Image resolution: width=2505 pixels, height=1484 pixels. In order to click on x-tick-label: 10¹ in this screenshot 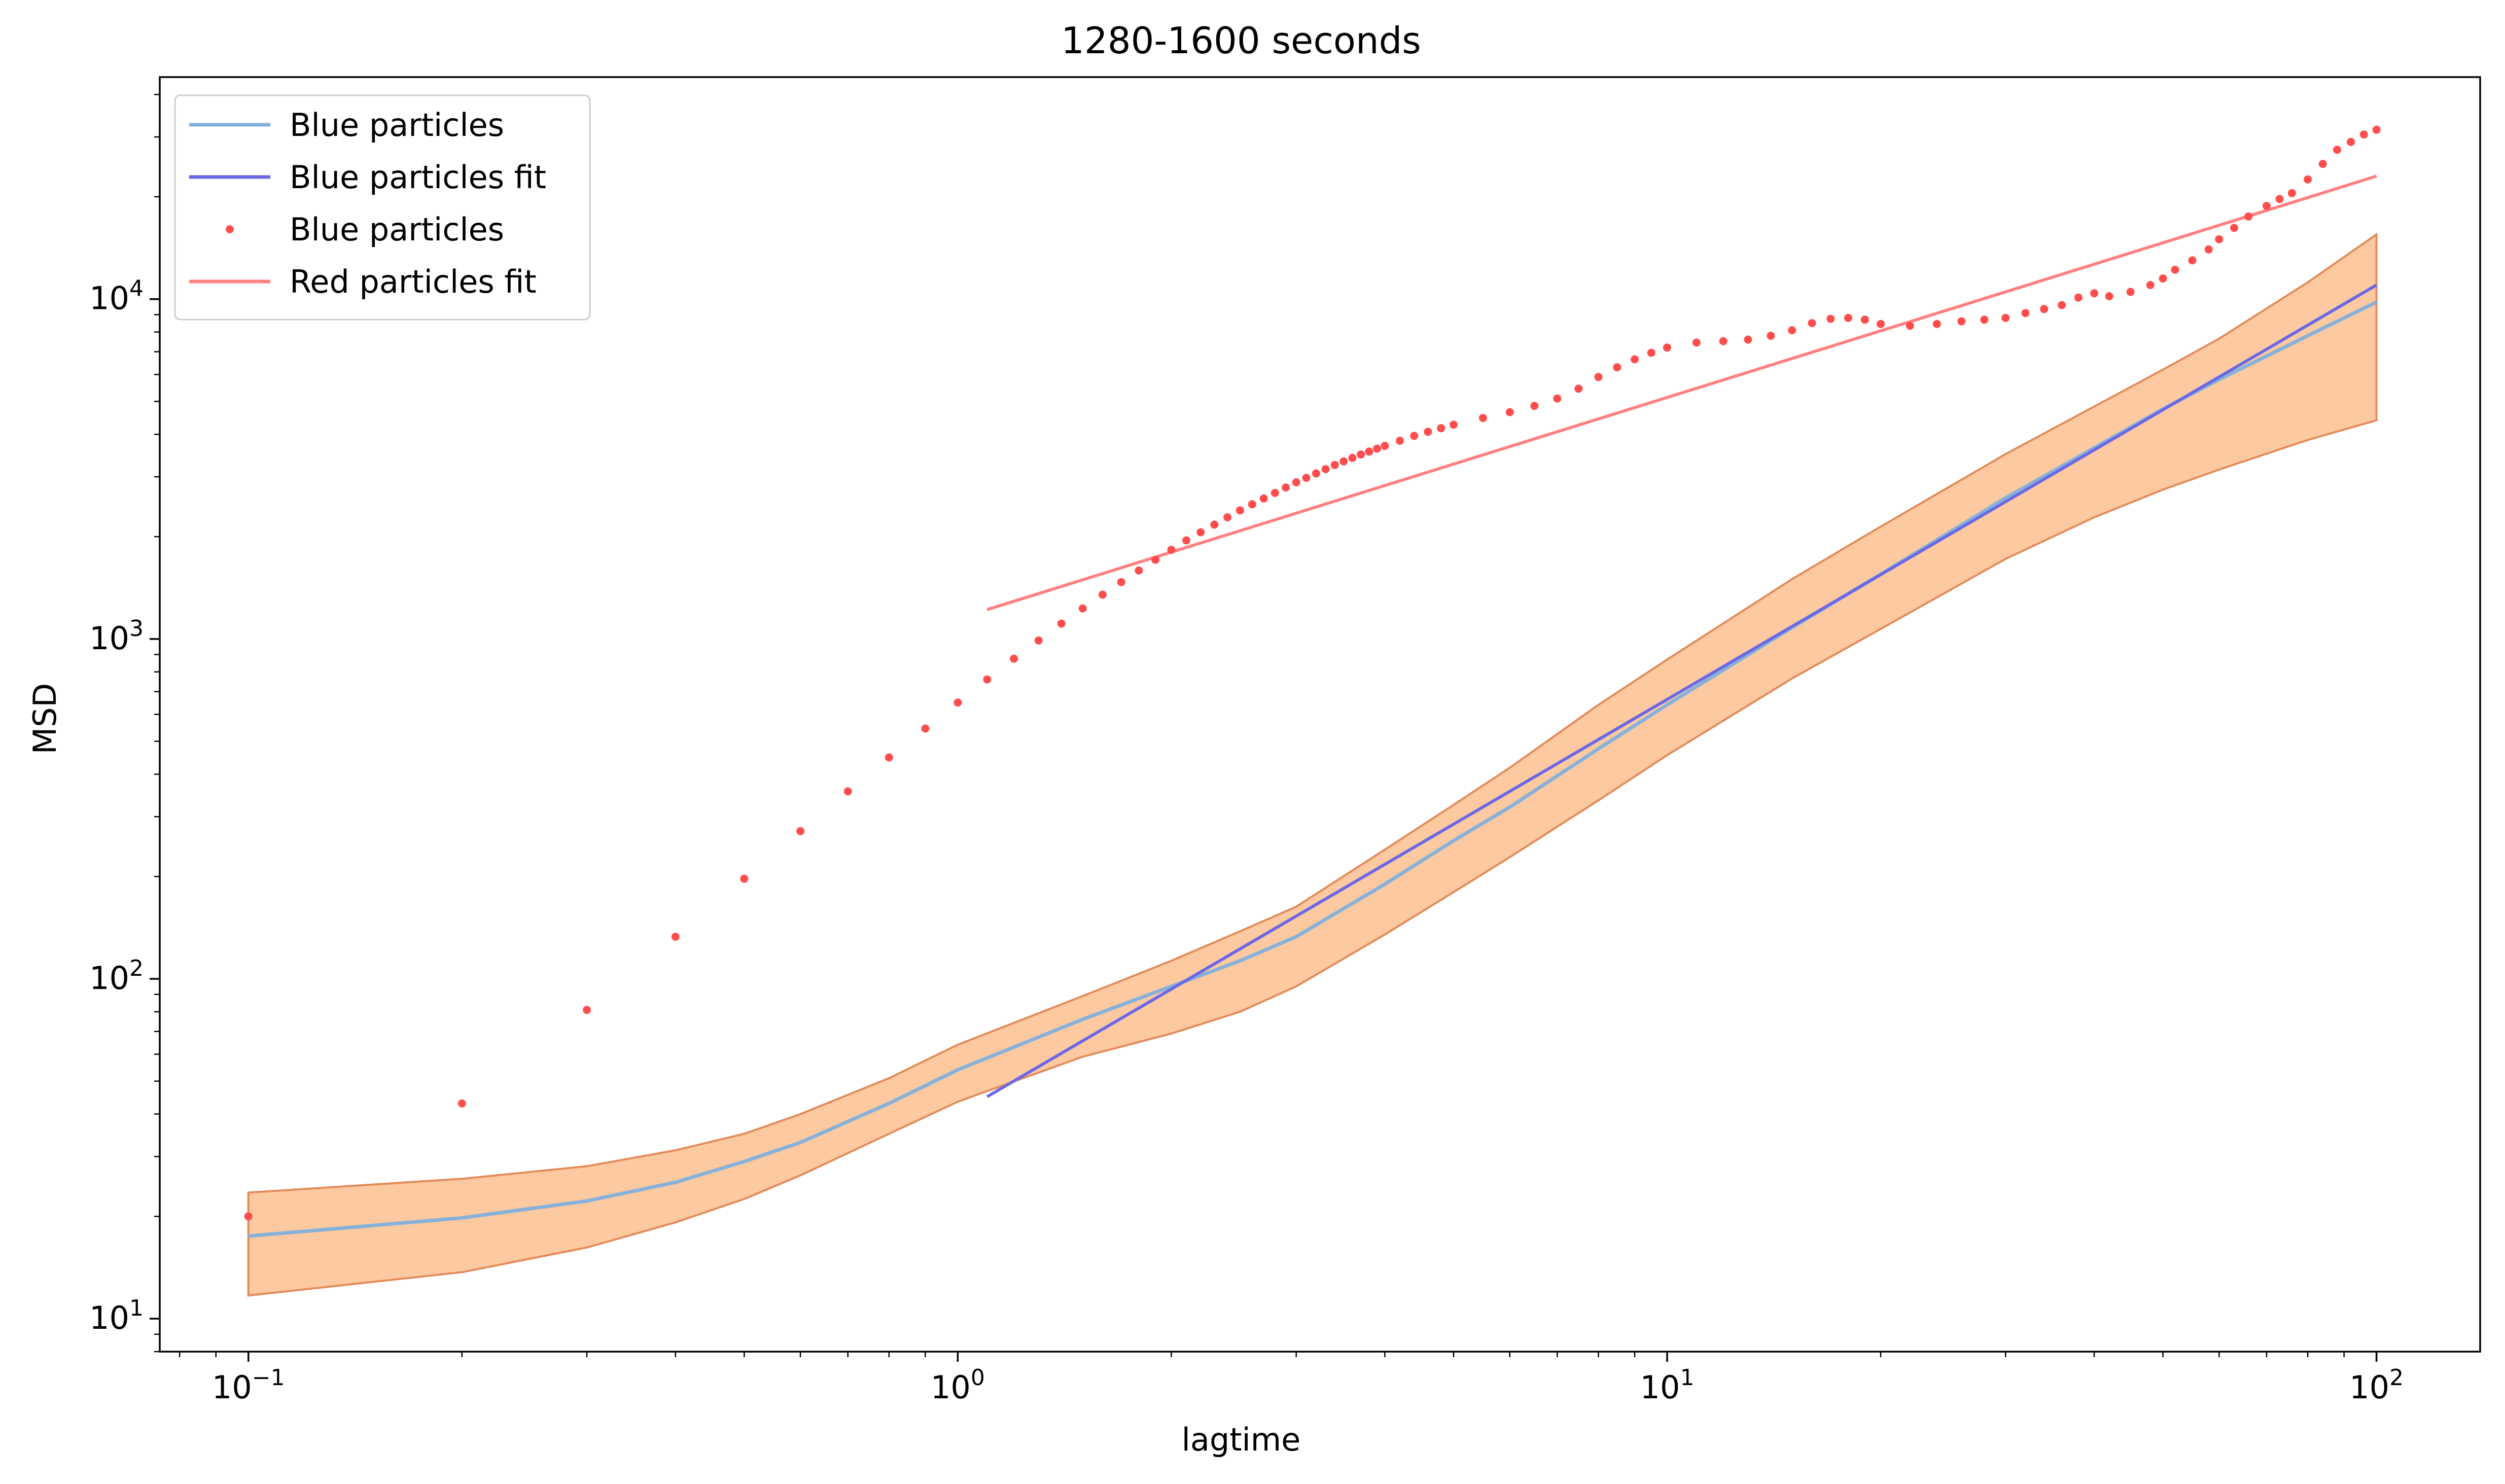, I will do `click(1667, 1385)`.